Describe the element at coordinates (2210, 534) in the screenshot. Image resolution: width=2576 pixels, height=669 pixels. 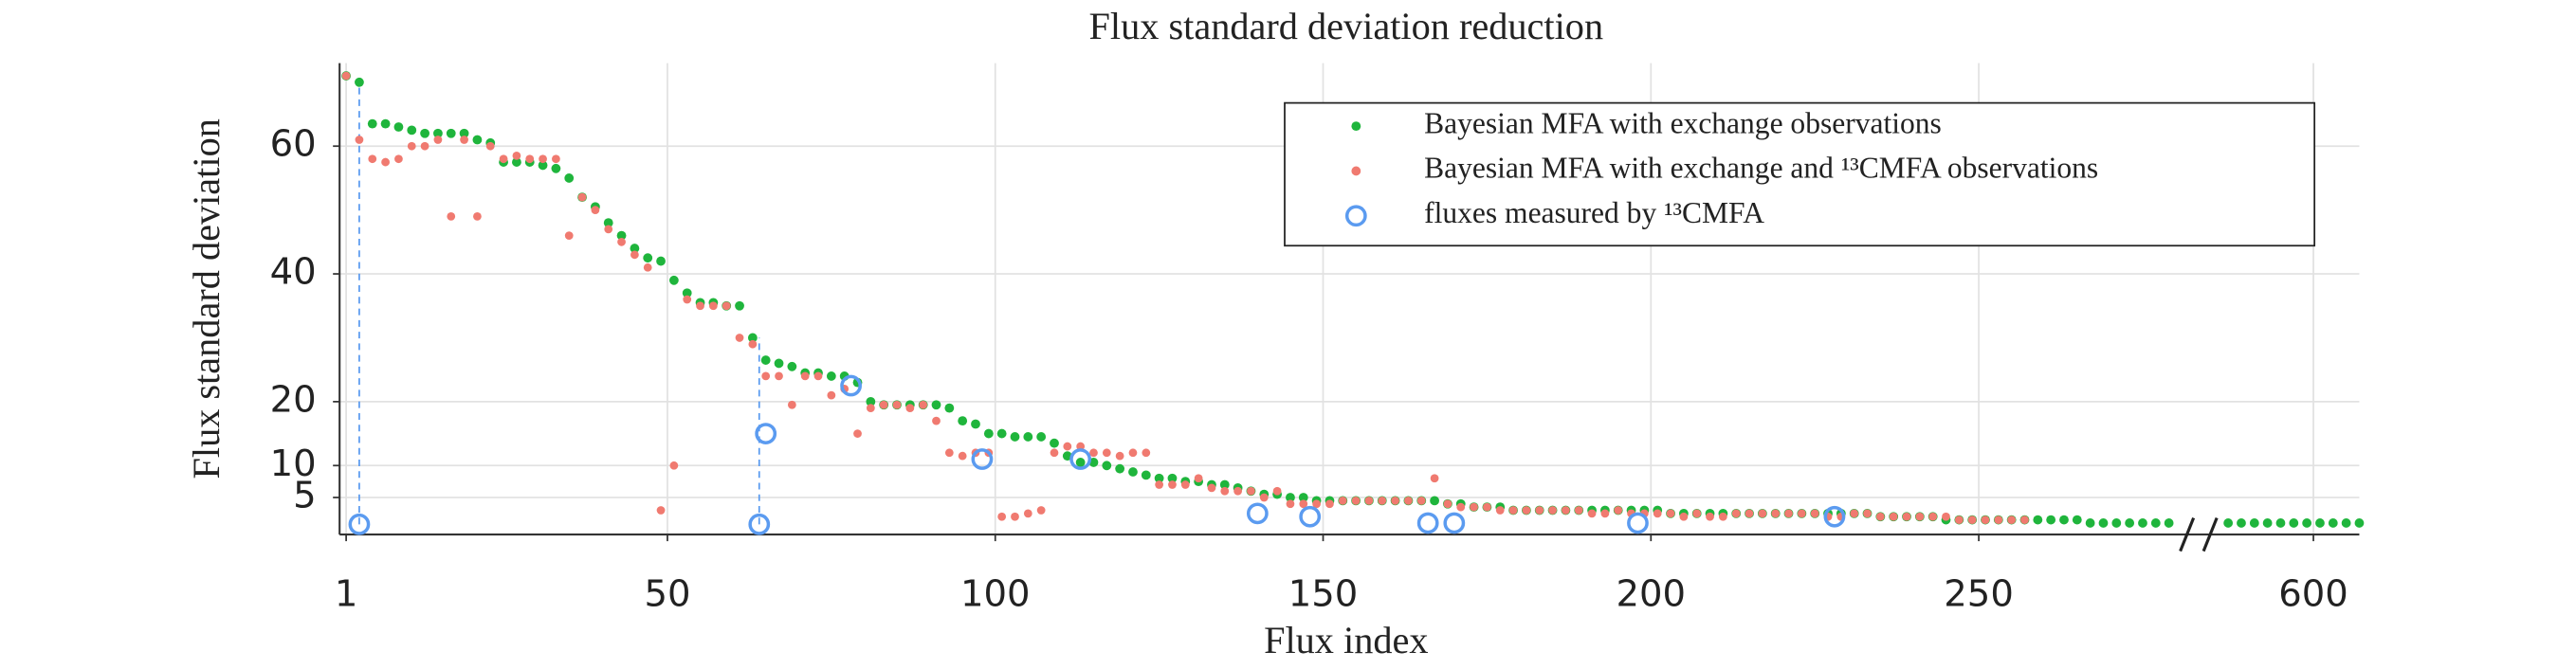
I see `axis-break-mark` at that location.